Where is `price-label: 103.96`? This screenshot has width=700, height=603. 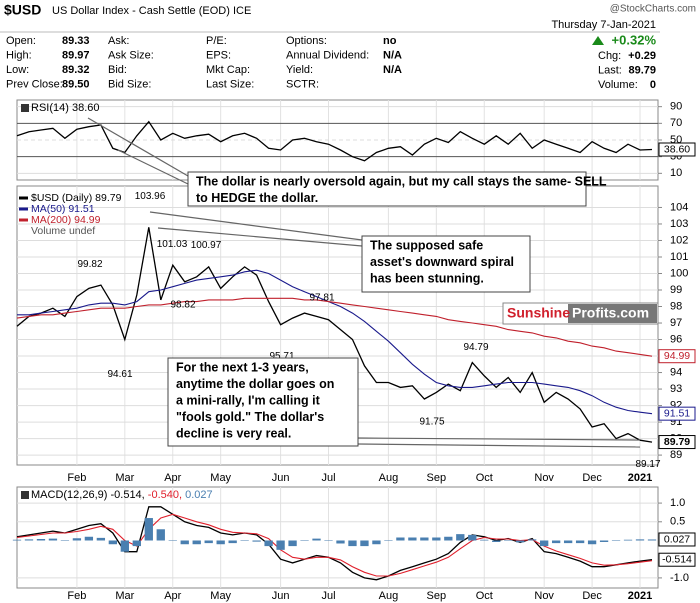 price-label: 103.96 is located at coordinates (150, 196).